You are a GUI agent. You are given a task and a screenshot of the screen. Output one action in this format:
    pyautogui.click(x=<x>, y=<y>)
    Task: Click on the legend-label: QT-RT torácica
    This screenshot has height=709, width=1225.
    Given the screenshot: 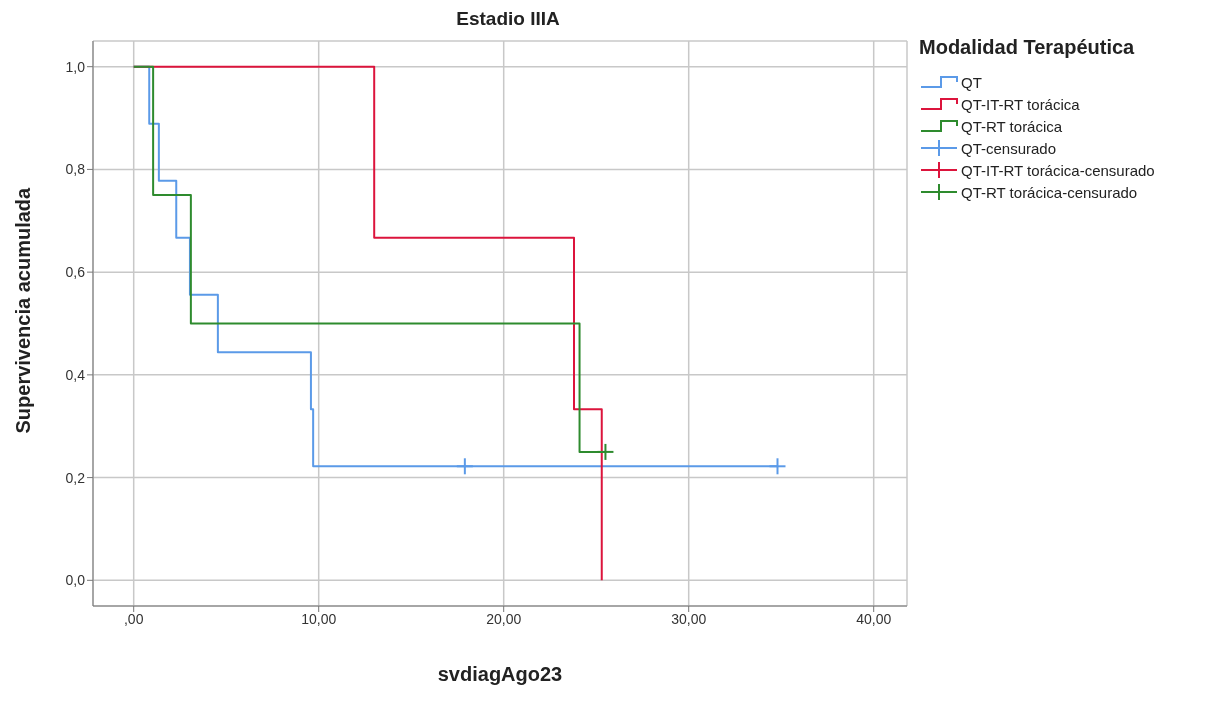 What is the action you would take?
    pyautogui.click(x=1012, y=126)
    